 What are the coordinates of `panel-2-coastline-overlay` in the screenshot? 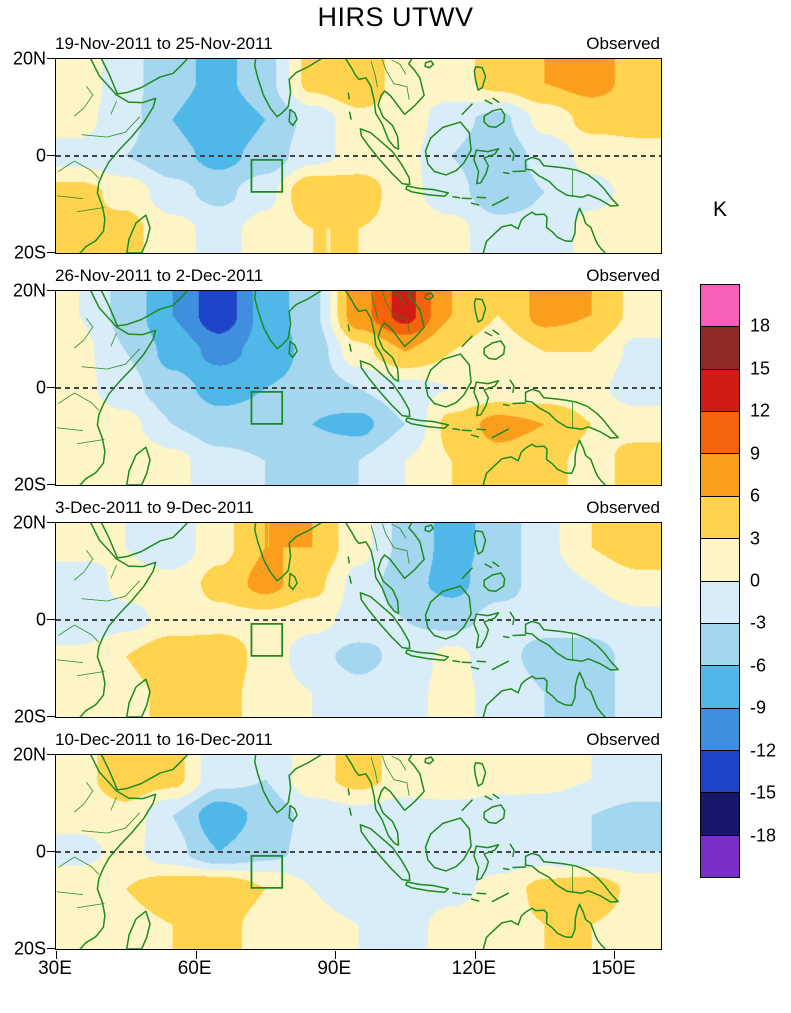 It's located at (358, 388).